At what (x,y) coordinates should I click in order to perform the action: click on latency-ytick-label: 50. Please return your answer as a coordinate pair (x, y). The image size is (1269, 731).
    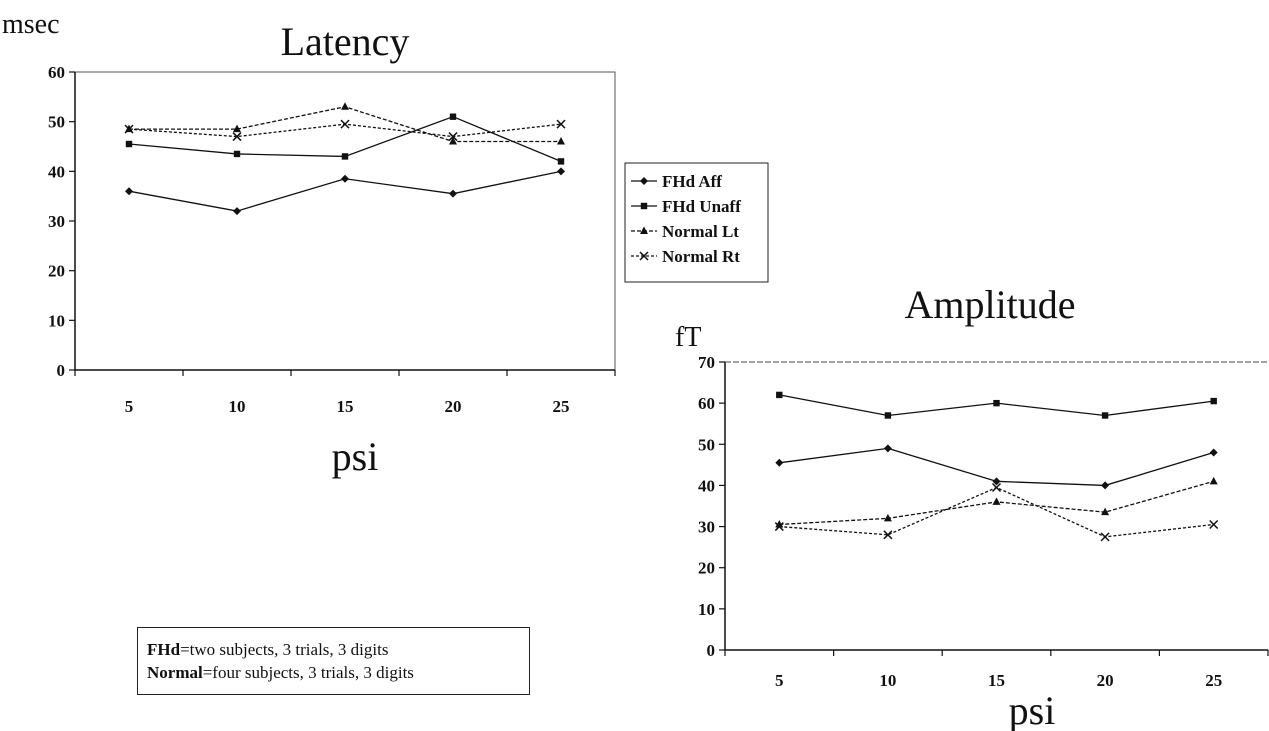
    Looking at the image, I should click on (56, 122).